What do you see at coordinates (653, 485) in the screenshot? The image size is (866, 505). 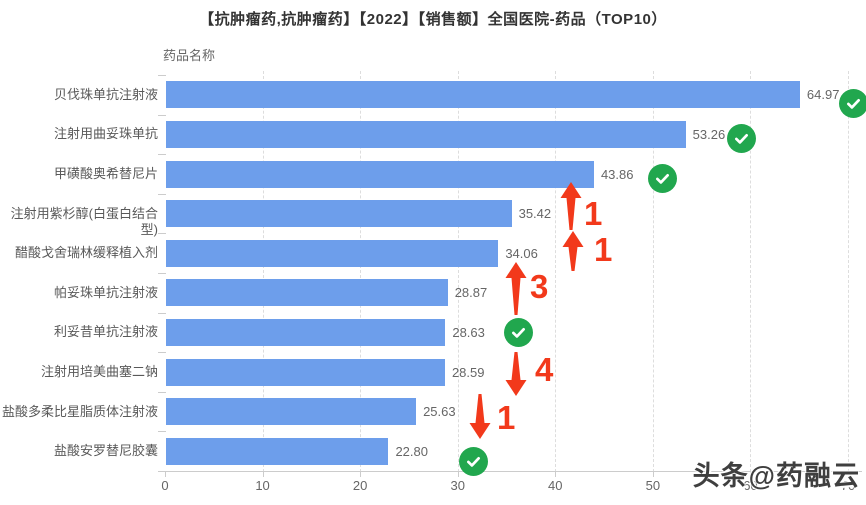 I see `x-tick-label: 50` at bounding box center [653, 485].